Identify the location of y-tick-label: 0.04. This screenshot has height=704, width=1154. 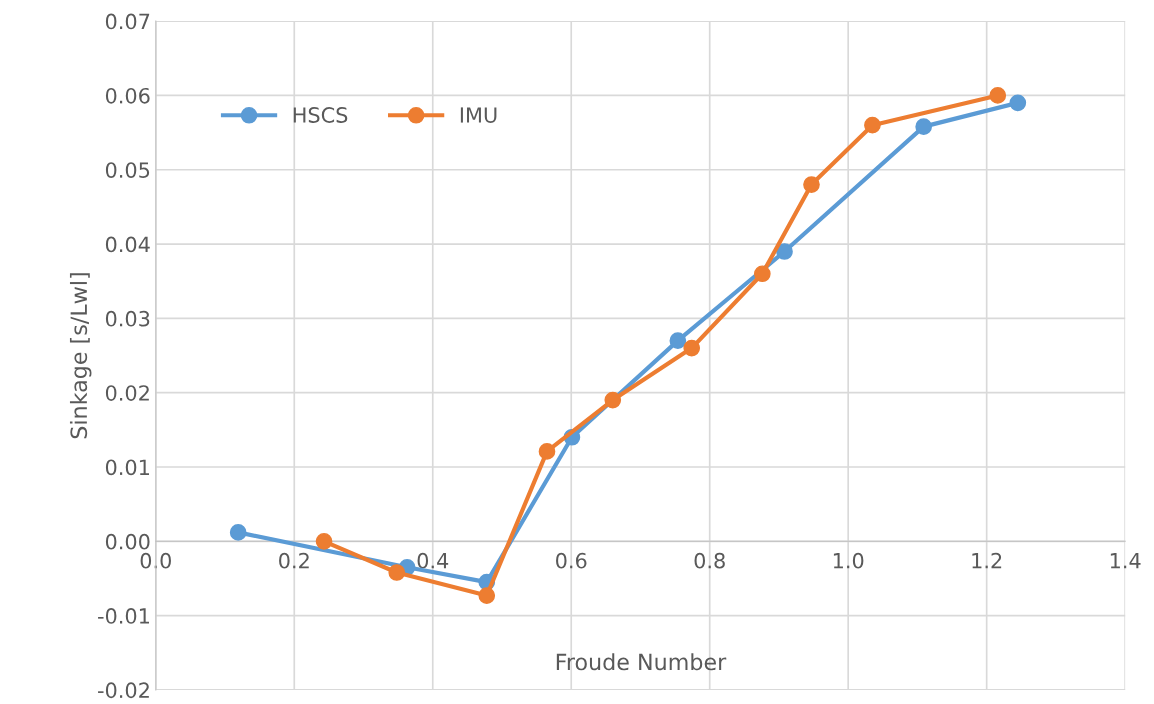
(127, 244).